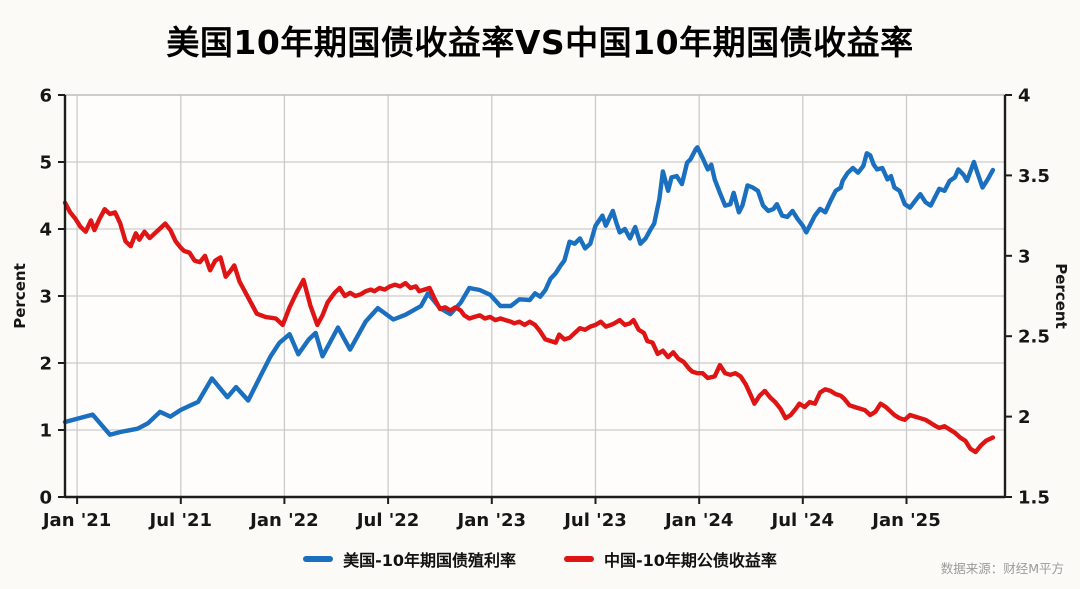  What do you see at coordinates (20, 295) in the screenshot?
I see `left-axis-title: Percent` at bounding box center [20, 295].